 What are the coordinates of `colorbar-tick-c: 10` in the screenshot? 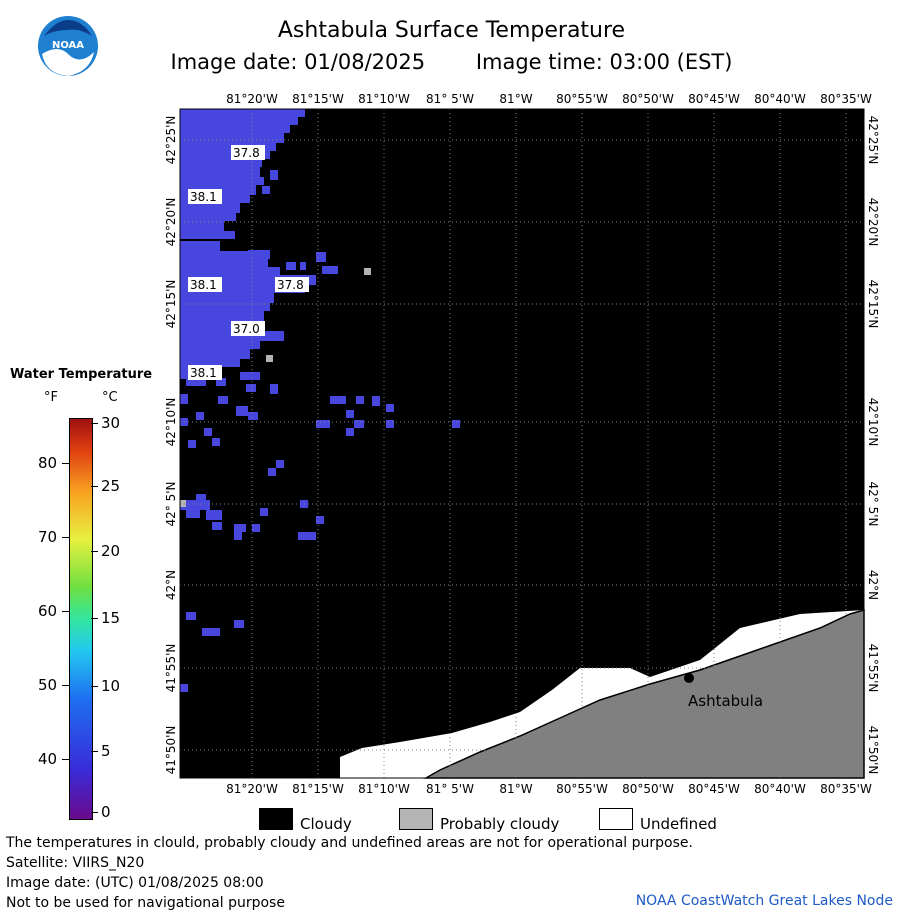 It's located at (111, 686).